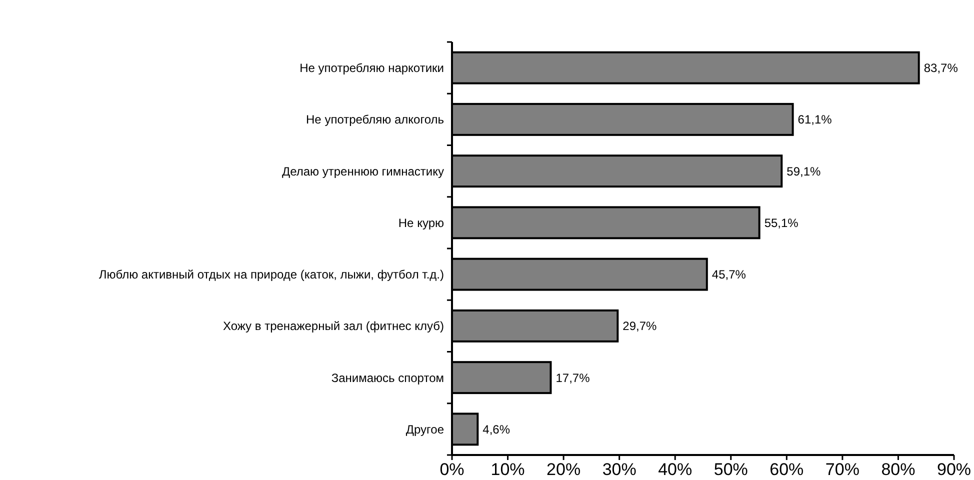  Describe the element at coordinates (421, 223) in the screenshot. I see `y-tick-label: Не курю` at that location.